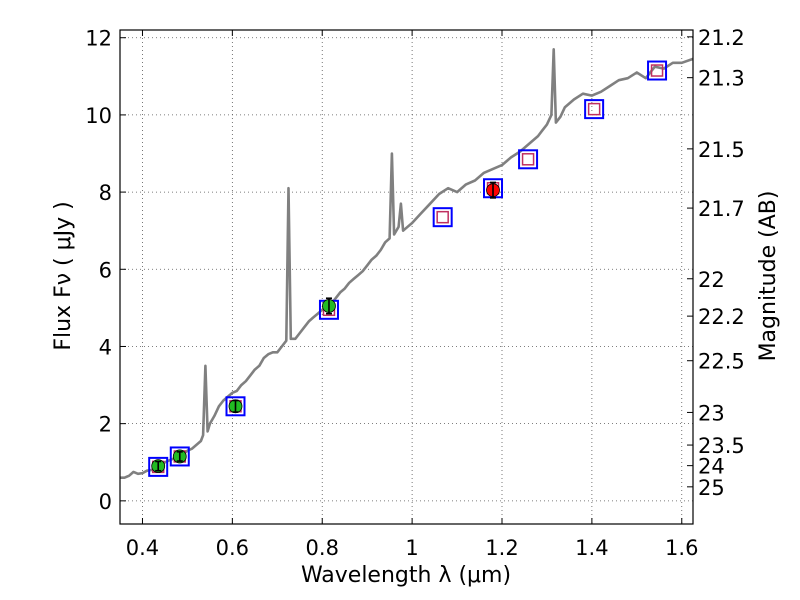 Image resolution: width=800 pixels, height=600 pixels. I want to click on x-tick-label: 0.8, so click(322, 548).